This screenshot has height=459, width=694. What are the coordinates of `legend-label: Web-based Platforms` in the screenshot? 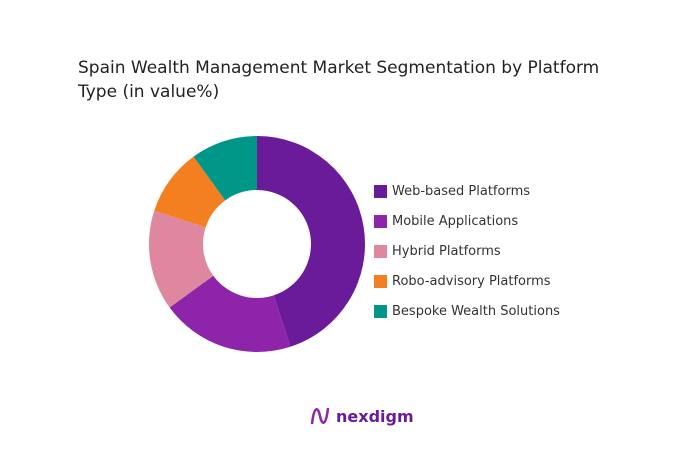 It's located at (461, 191).